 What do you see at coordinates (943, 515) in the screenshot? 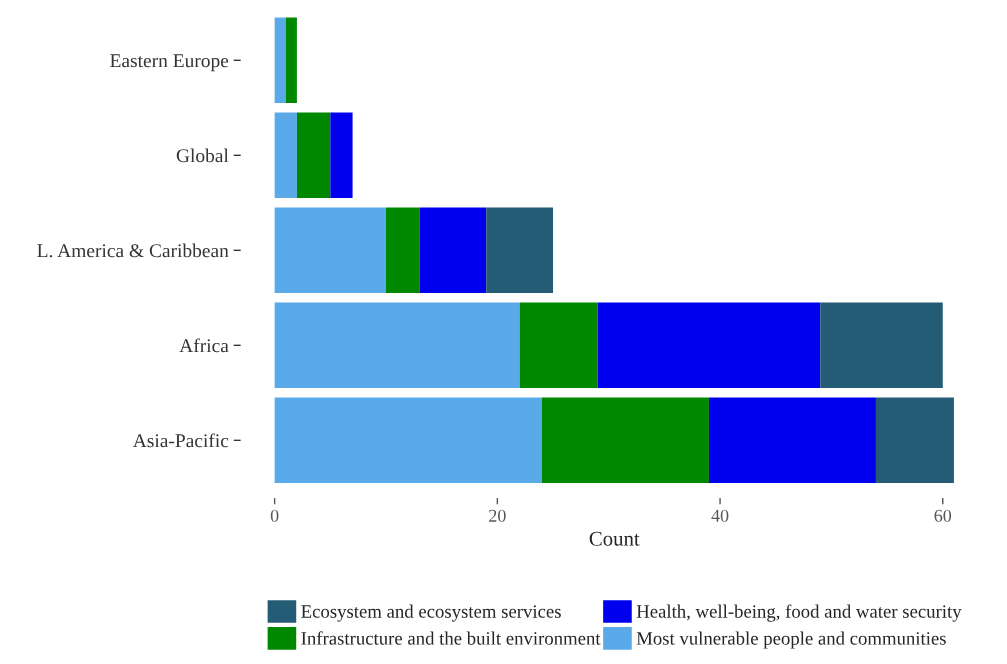
I see `x-tick-label: 60` at bounding box center [943, 515].